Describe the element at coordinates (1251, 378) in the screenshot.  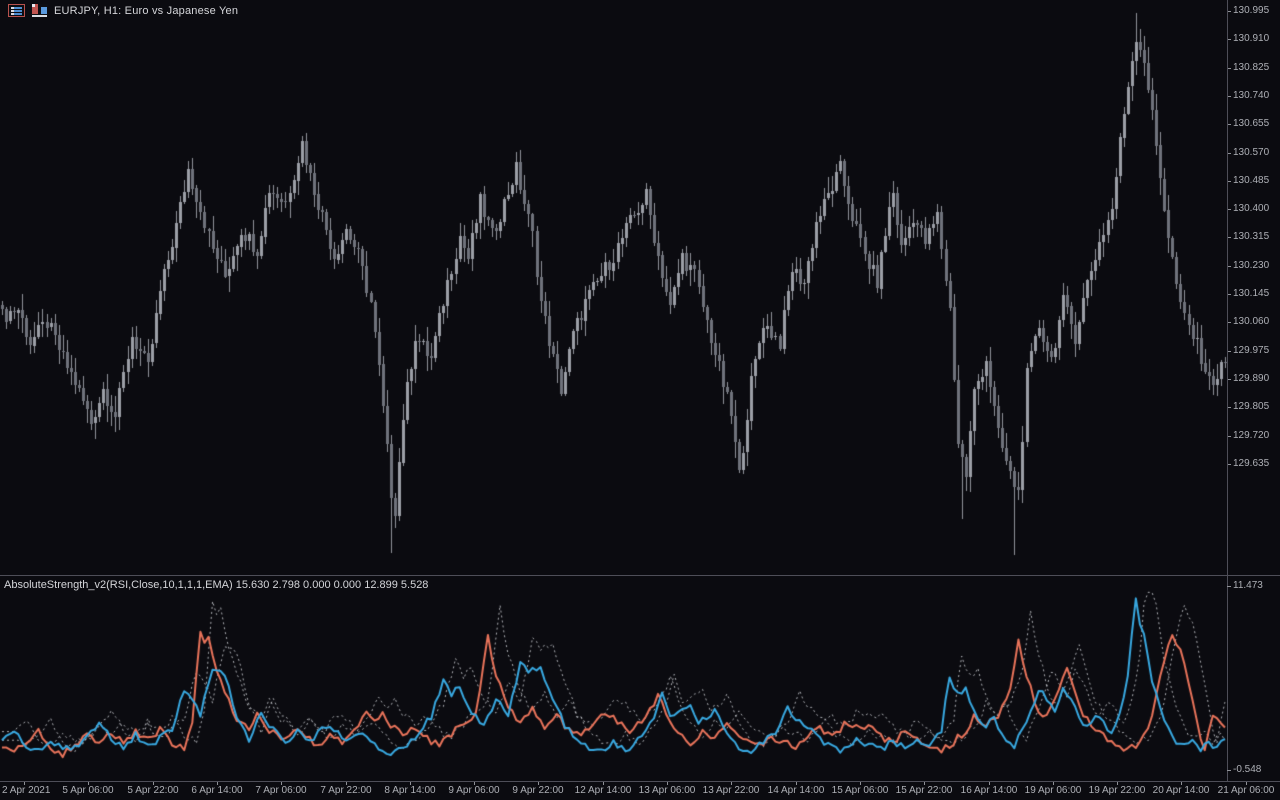
I see `price-axis-label: 129.890` at that location.